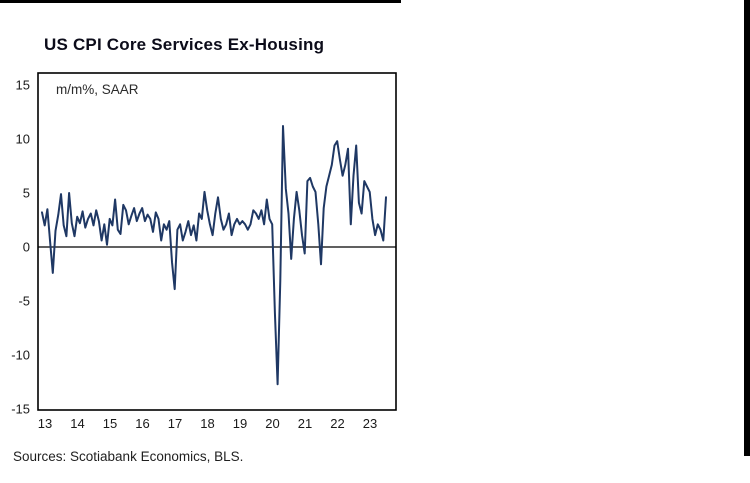 Image resolution: width=750 pixels, height=483 pixels. Describe the element at coordinates (128, 456) in the screenshot. I see `source-line: Sources: Scotiabank Economics, BLS.` at that location.